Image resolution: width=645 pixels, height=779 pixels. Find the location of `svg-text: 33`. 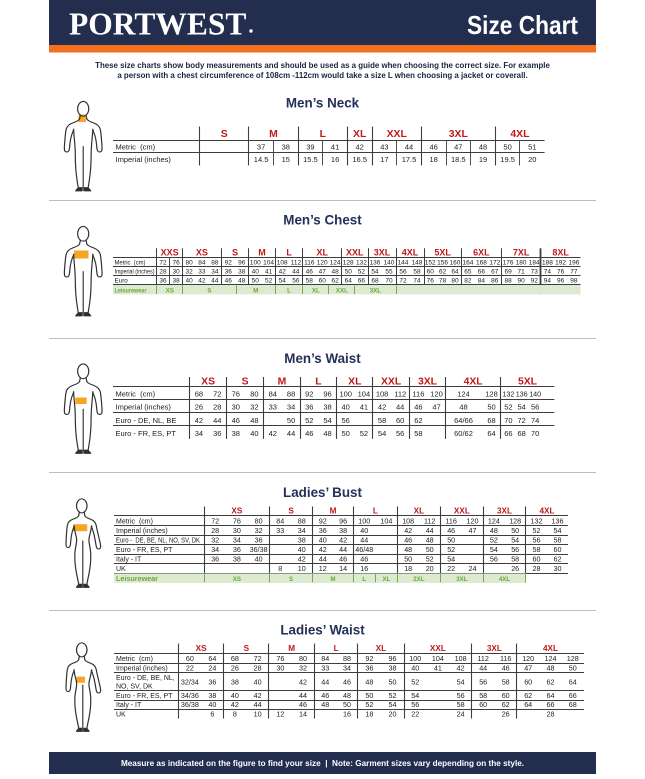

svg-text: 33 is located at coordinates (325, 668).